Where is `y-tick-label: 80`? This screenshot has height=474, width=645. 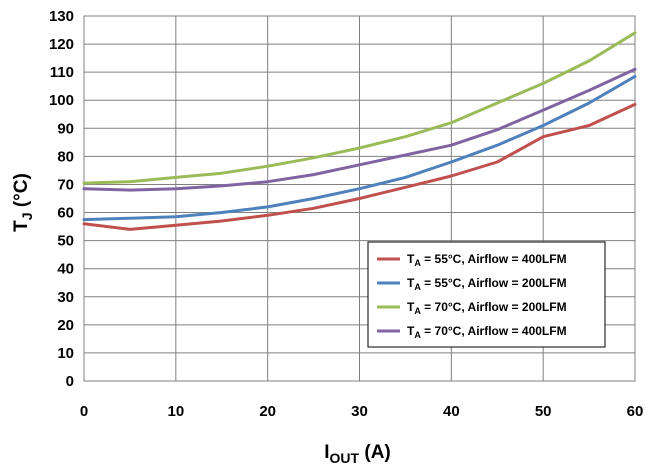 y-tick-label: 80 is located at coordinates (65, 156).